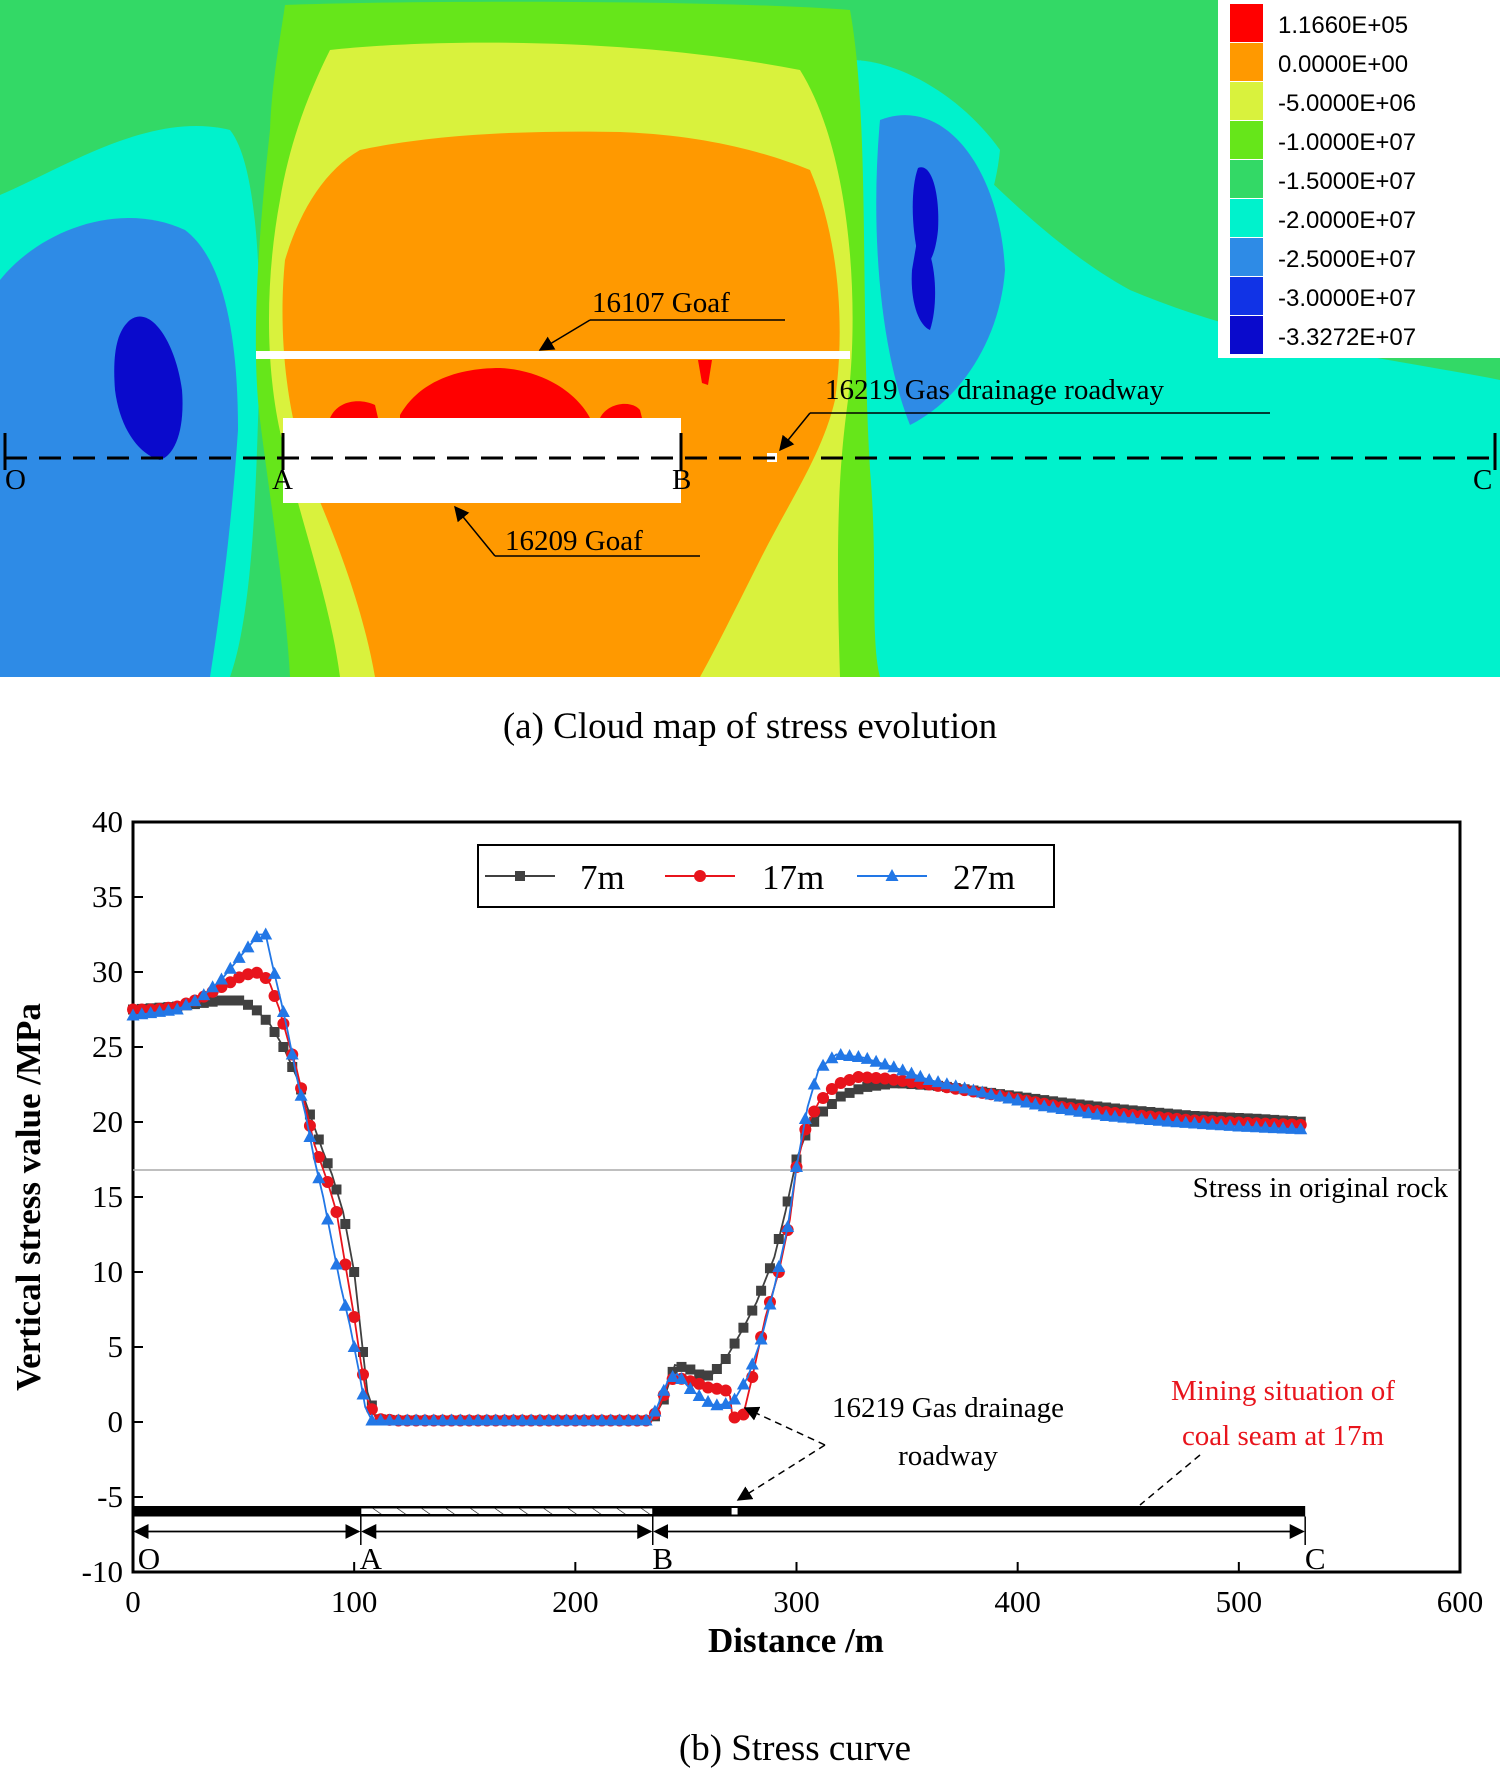 Image resolution: width=1500 pixels, height=1774 pixels. I want to click on map-legend-label: -3.0000E+07, so click(1347, 298).